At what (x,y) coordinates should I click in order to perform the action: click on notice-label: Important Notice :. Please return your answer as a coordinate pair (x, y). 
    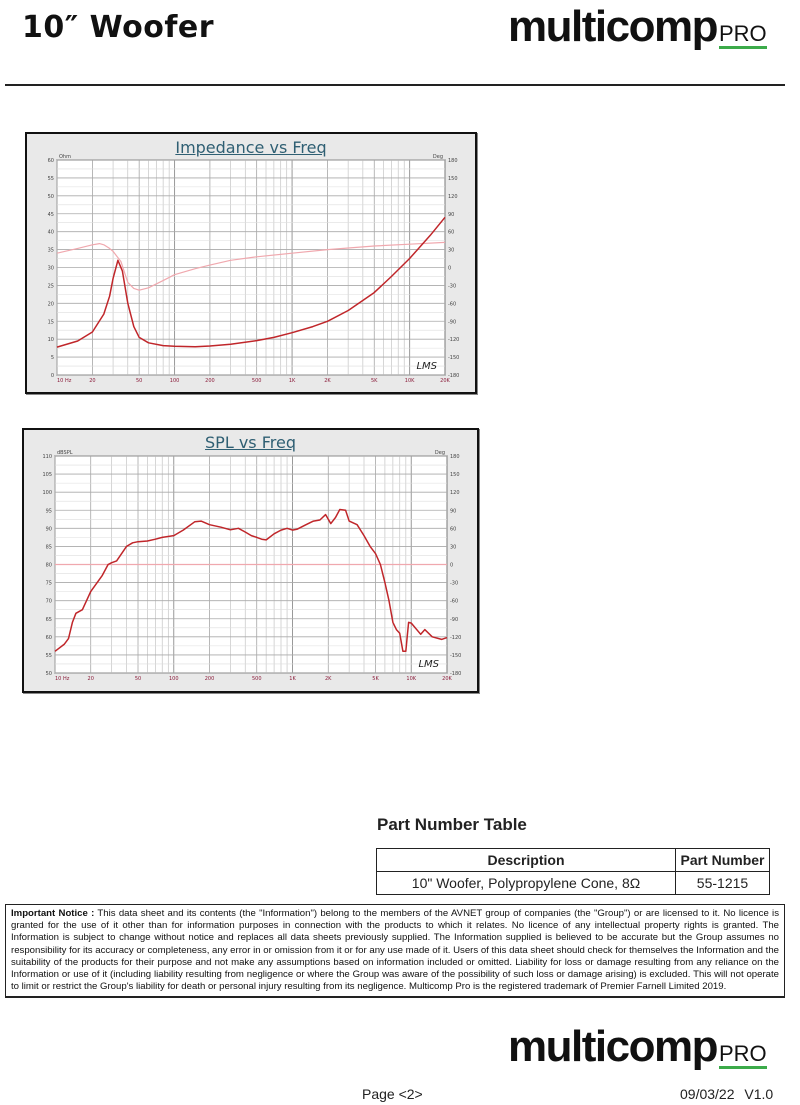
    Looking at the image, I should click on (53, 913).